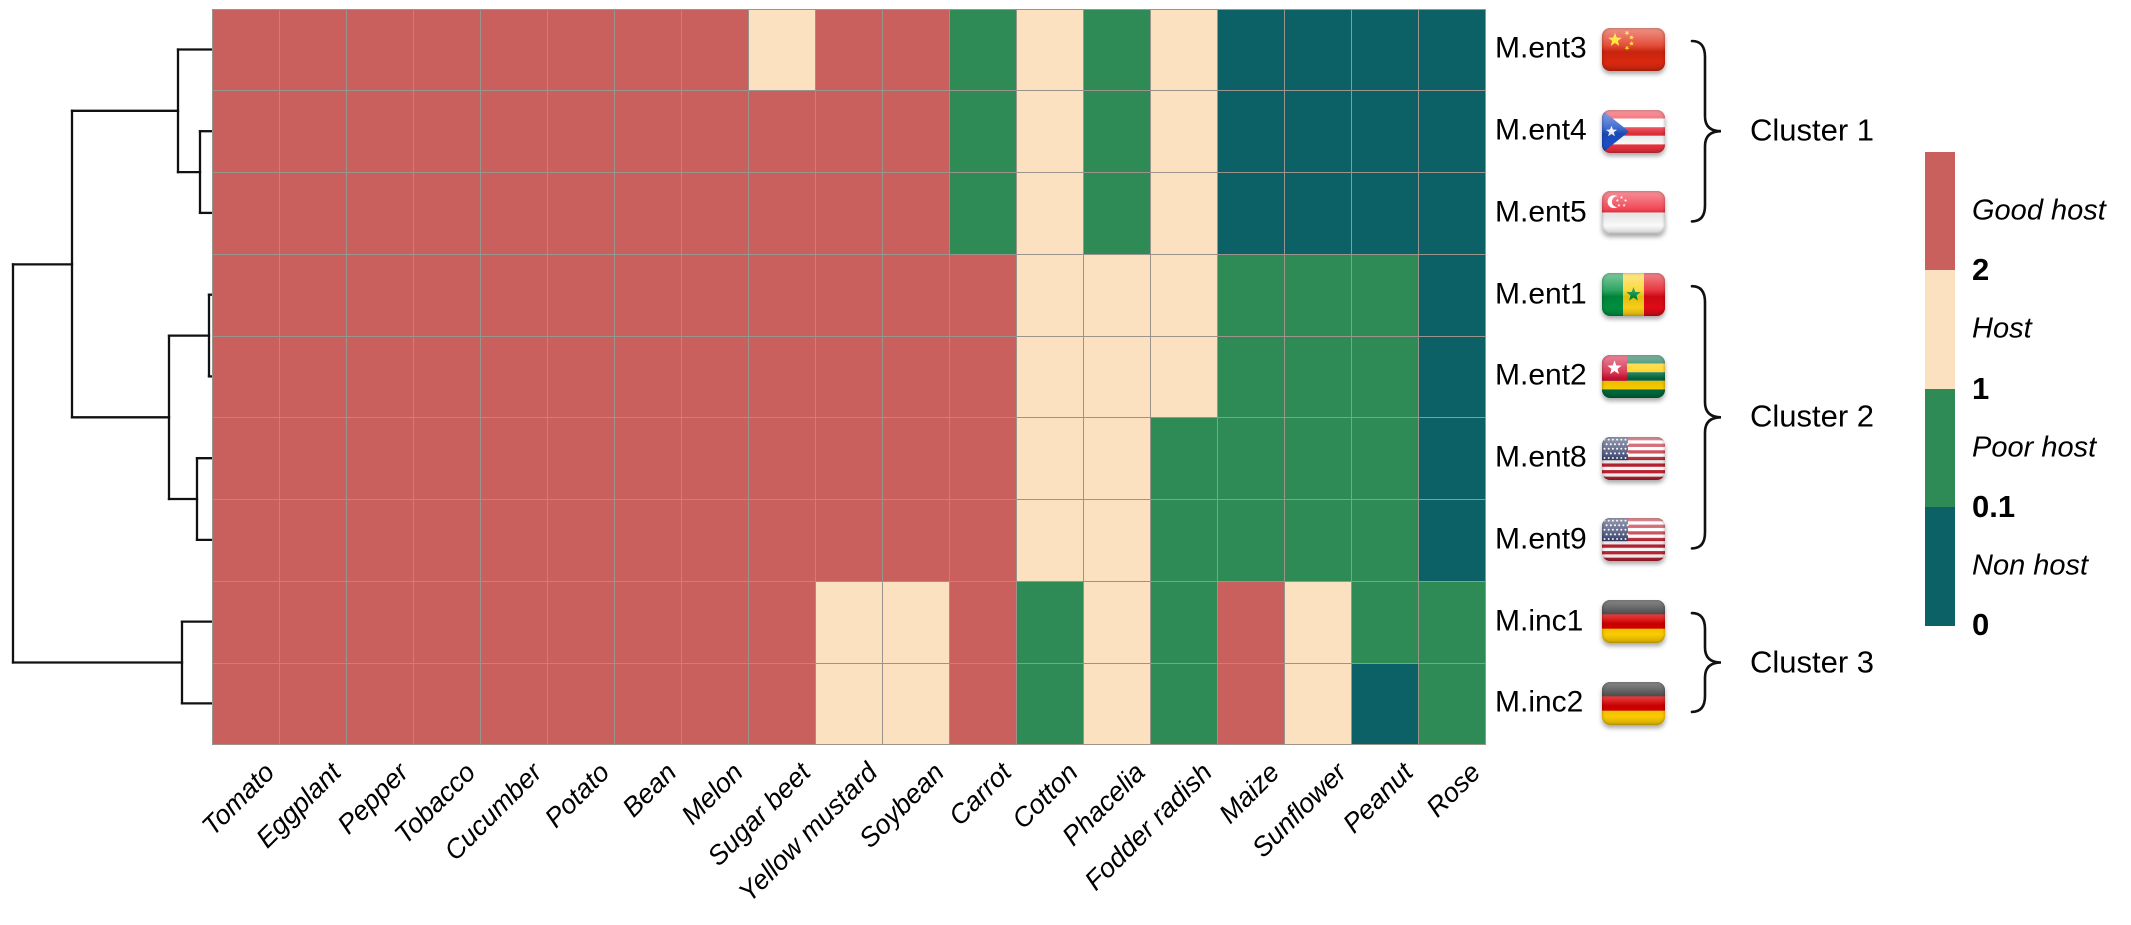 This screenshot has width=2131, height=925. Describe the element at coordinates (1633, 295) in the screenshot. I see `flag-senegal-icon` at that location.